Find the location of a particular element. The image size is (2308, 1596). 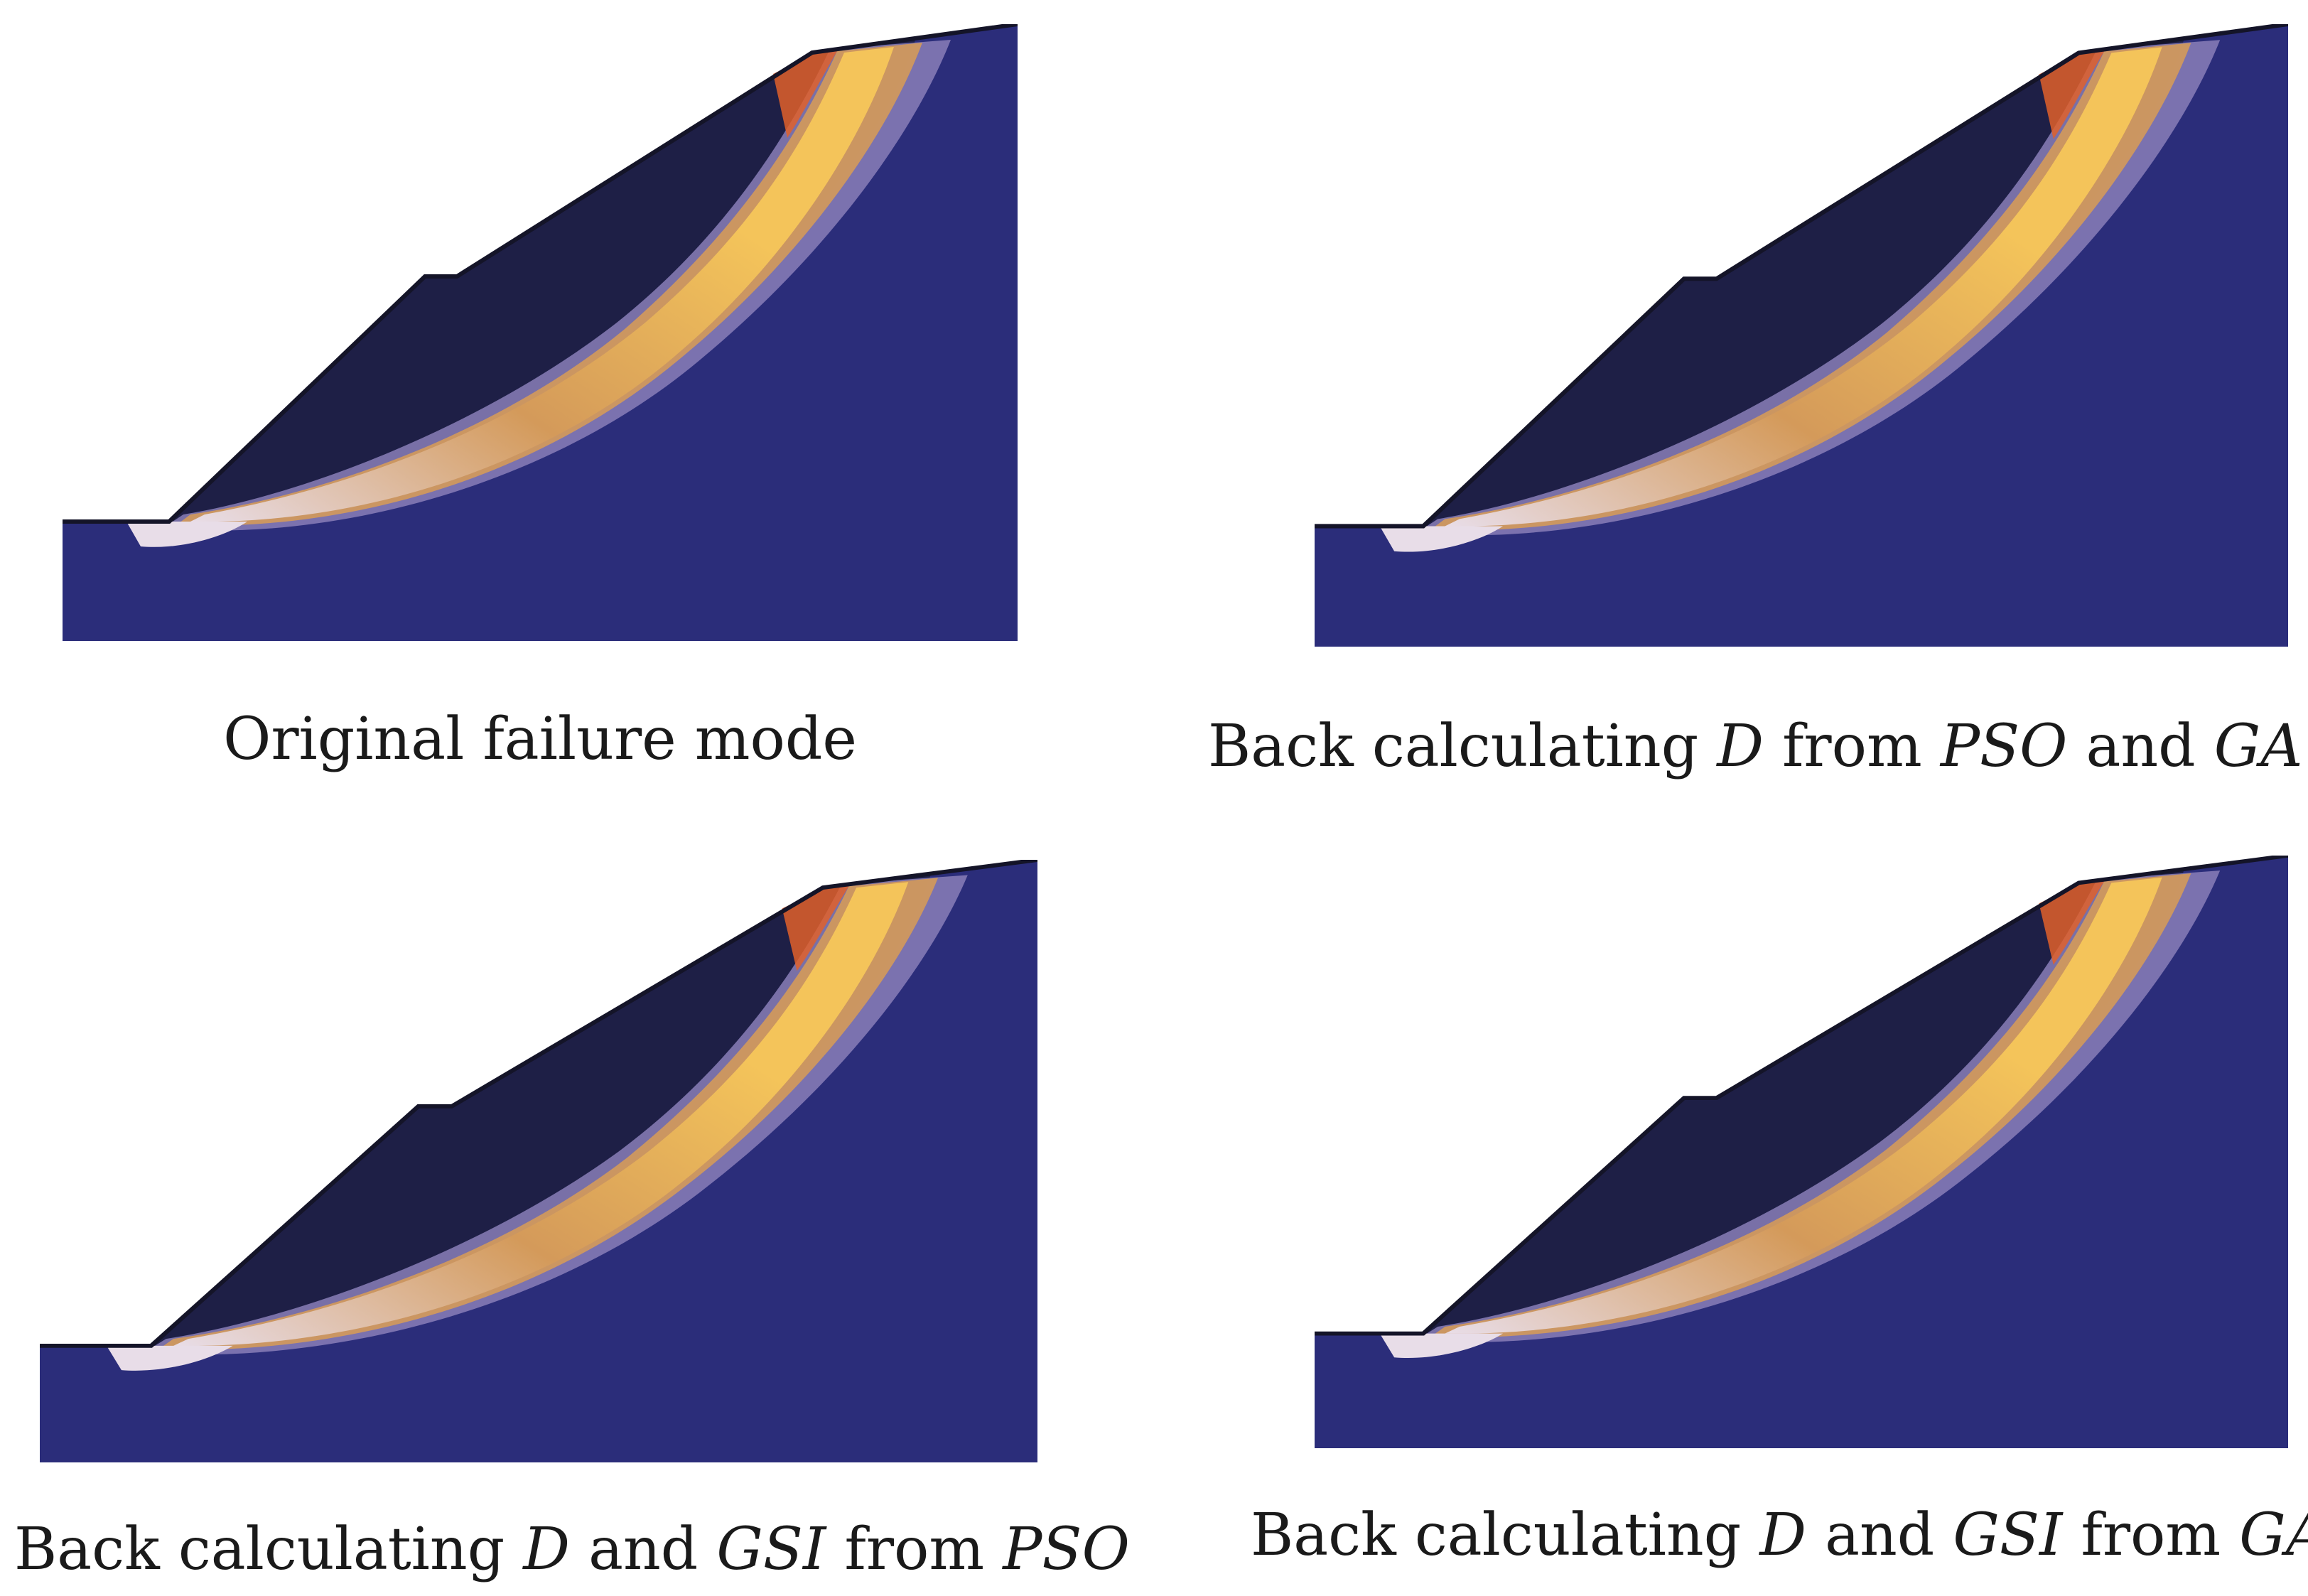

caption-d-pso-ga: Back calculating D from PSO and GA is located at coordinates (1755, 747).